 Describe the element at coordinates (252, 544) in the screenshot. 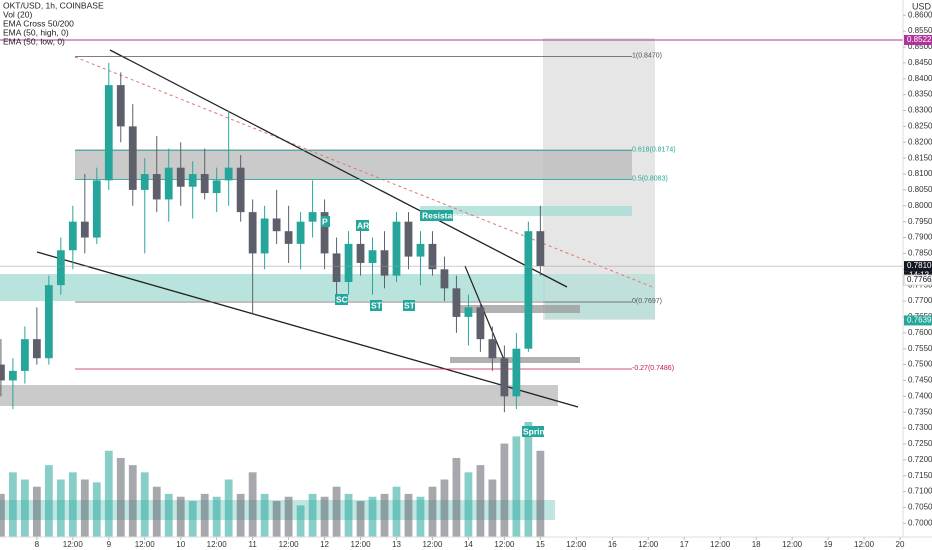

I see `x-tick-label: 11` at that location.